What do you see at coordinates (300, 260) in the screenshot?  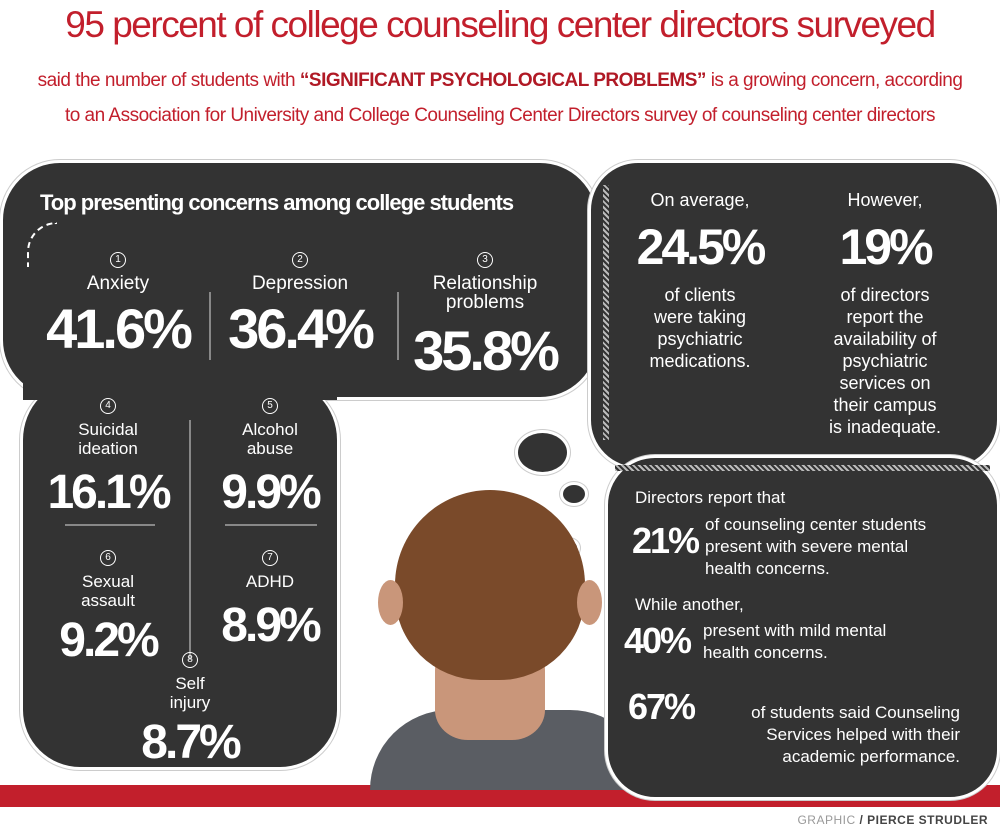 I see `rank-badge: 2` at bounding box center [300, 260].